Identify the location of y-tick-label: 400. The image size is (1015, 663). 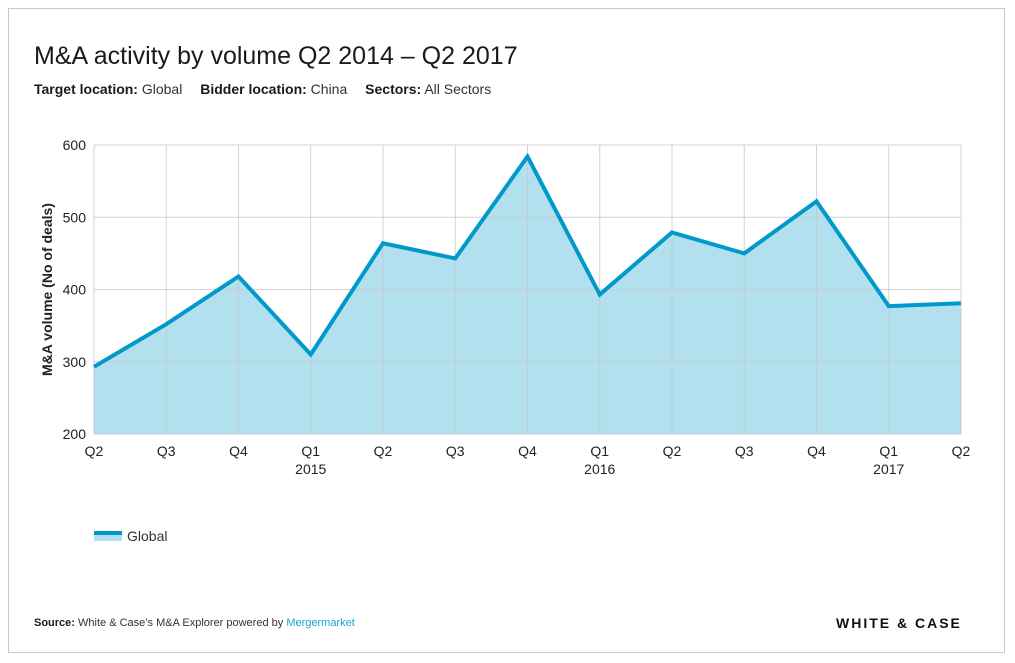
(75, 290).